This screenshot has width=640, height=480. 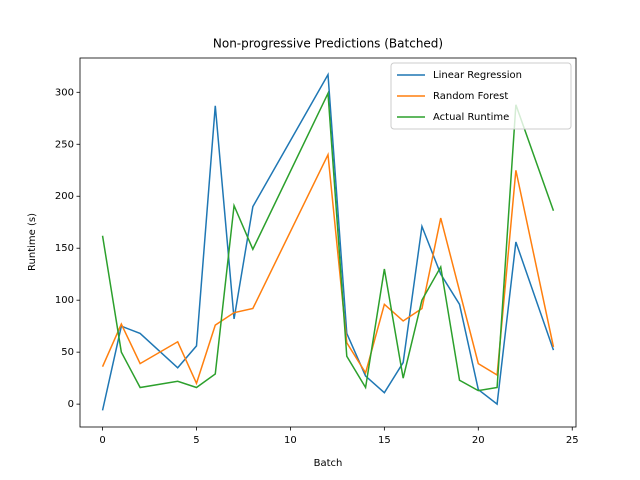 What do you see at coordinates (471, 117) in the screenshot?
I see `legend-label: Actual Runtime` at bounding box center [471, 117].